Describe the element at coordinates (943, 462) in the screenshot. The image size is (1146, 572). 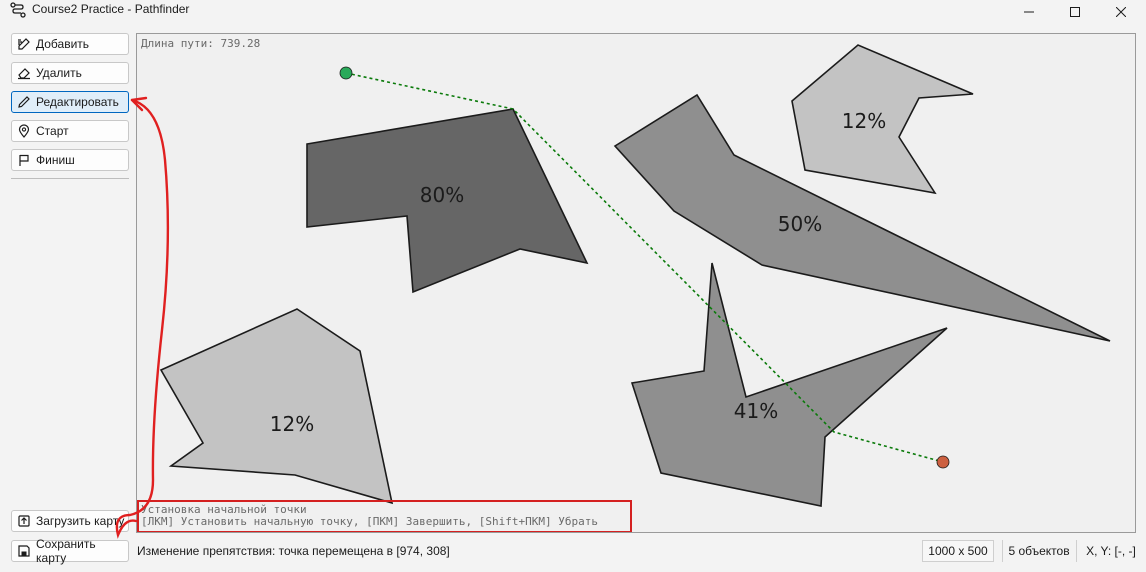
I see `finish-point` at that location.